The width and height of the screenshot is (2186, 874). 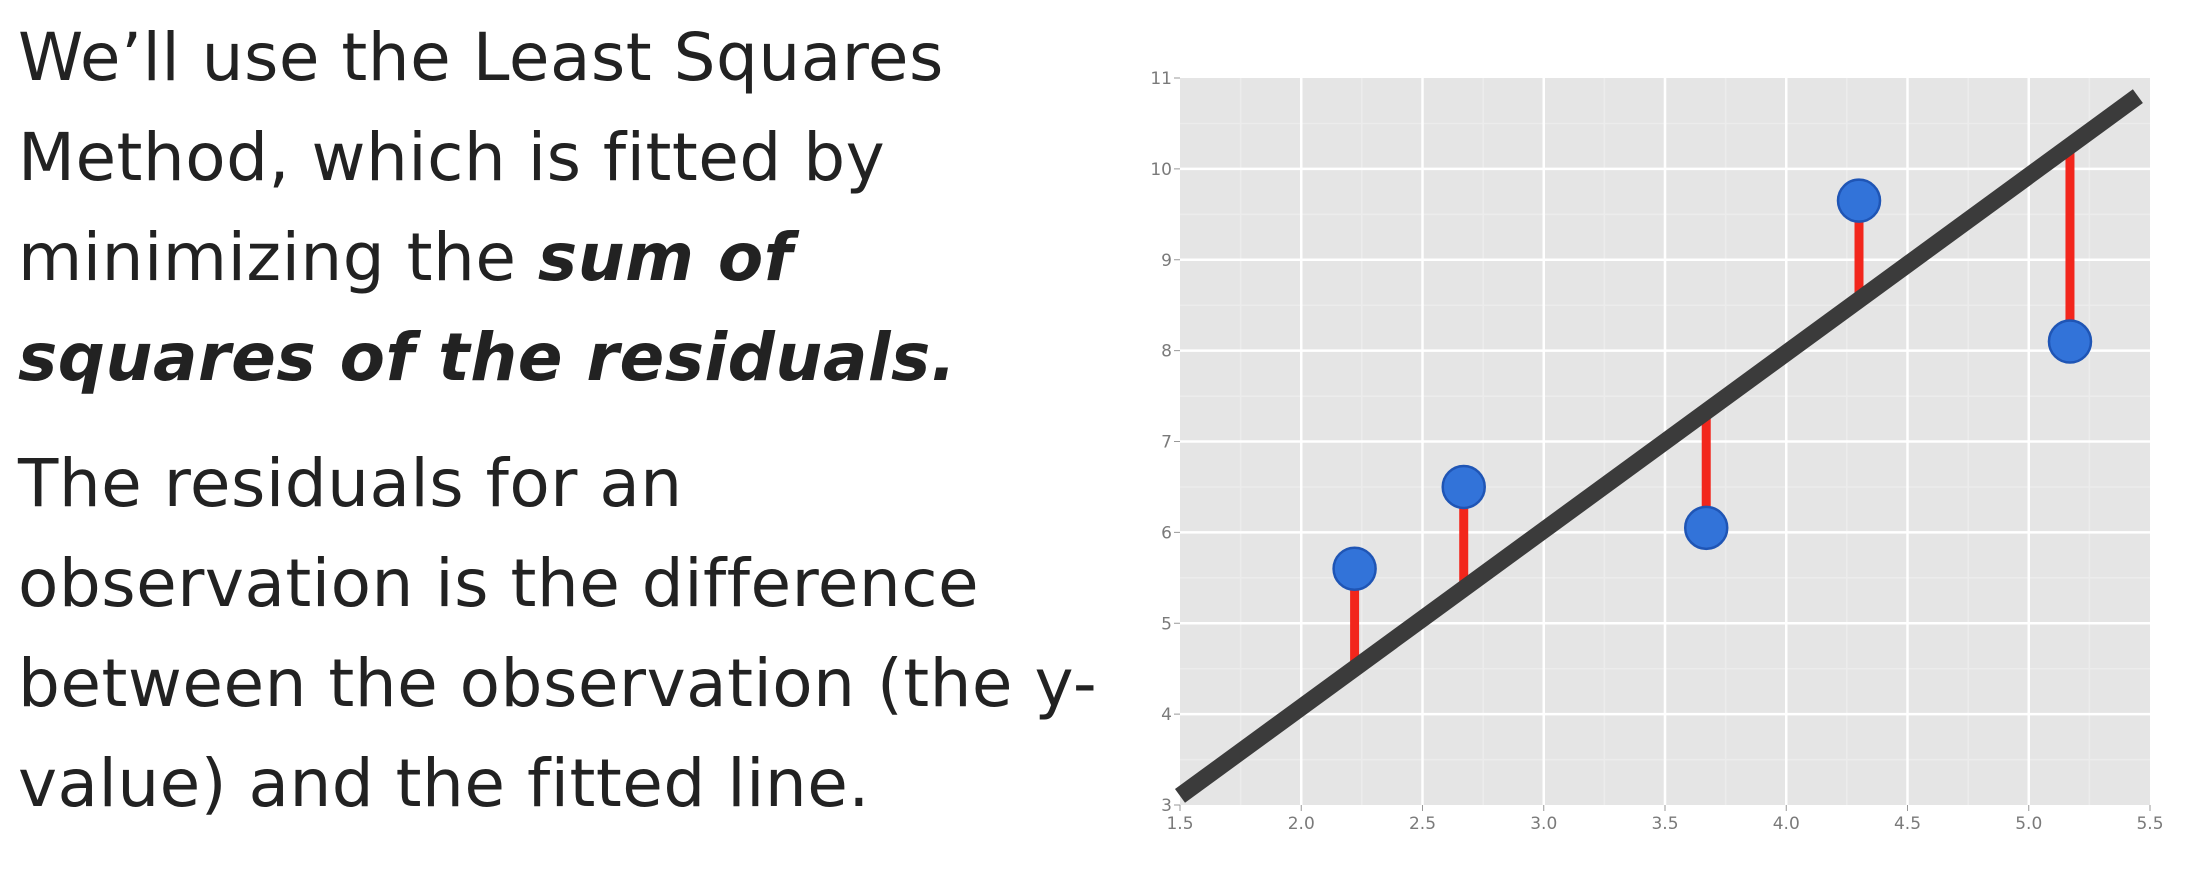 I want to click on y-tick-label: 10, so click(x=1161, y=170).